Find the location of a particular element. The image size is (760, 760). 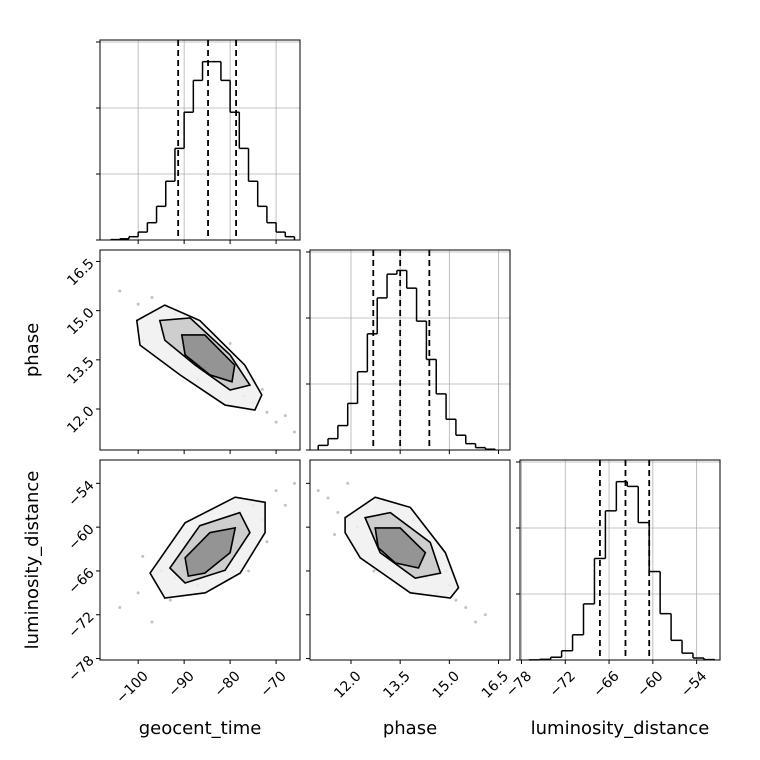

y-tick-label: −66 is located at coordinates (81, 581).